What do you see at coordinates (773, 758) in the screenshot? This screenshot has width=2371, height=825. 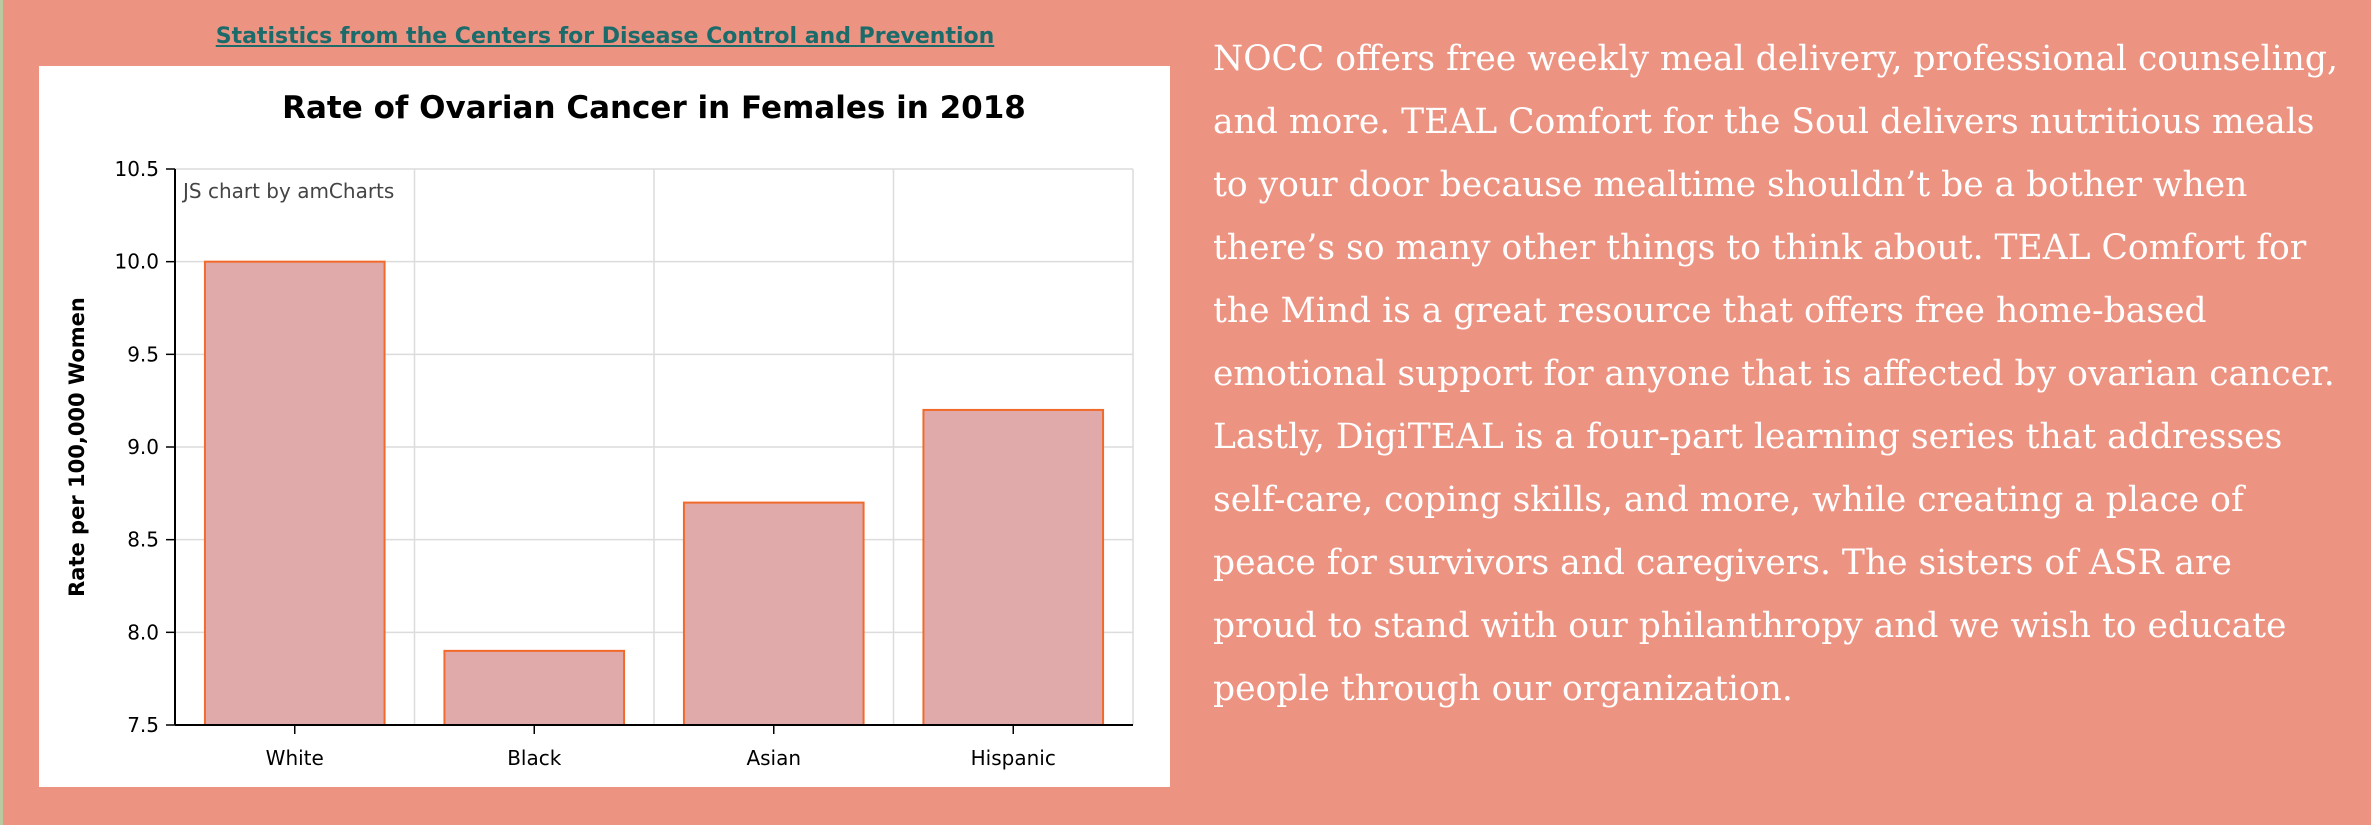 I see `x-tick-label: Asian` at bounding box center [773, 758].